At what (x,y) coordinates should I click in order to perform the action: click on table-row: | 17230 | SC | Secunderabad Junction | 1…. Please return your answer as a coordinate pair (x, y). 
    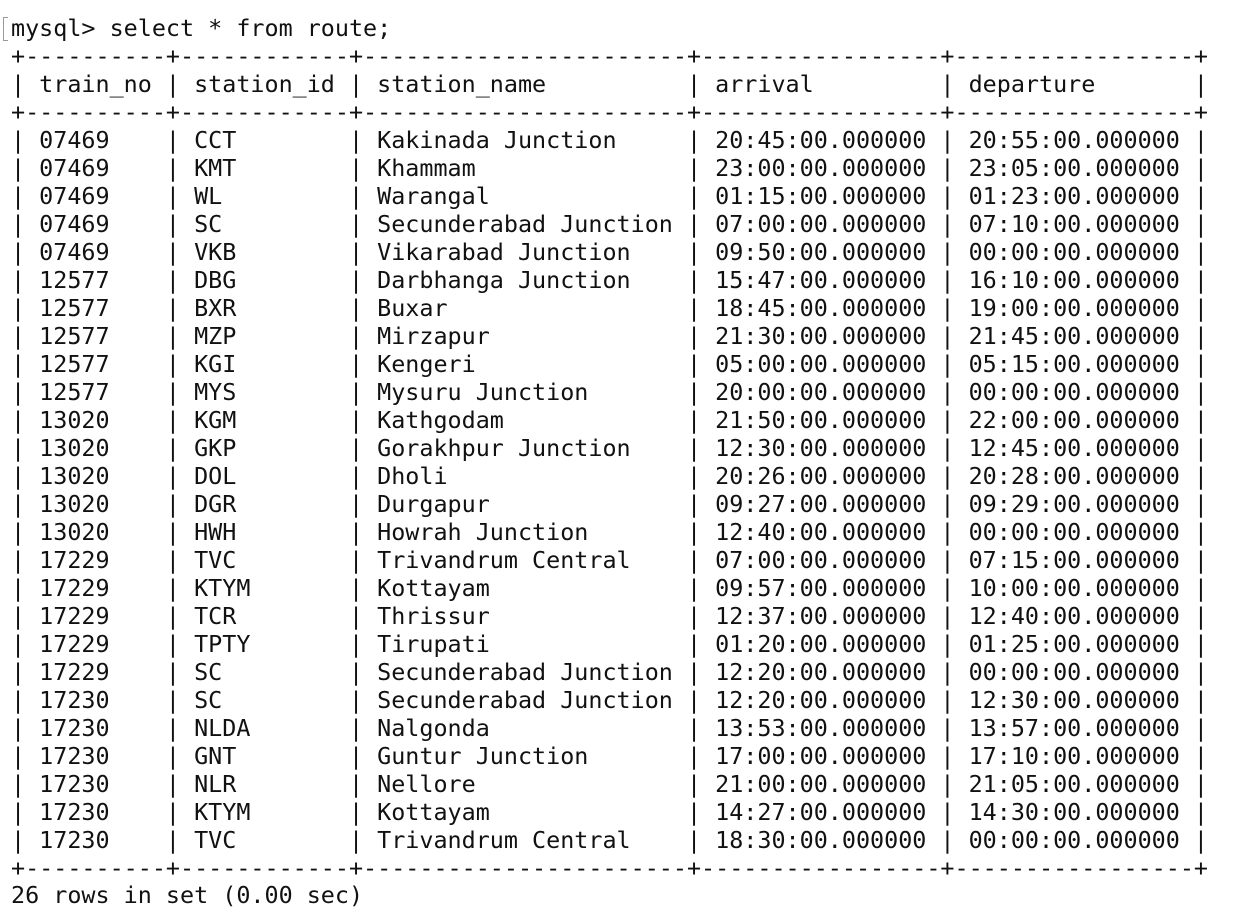
    Looking at the image, I should click on (609, 700).